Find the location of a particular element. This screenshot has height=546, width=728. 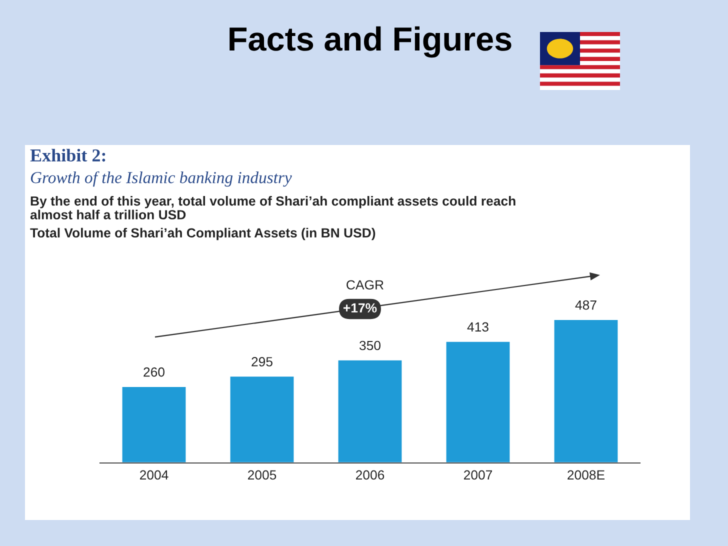

x-tick-label: 2008E is located at coordinates (586, 475).